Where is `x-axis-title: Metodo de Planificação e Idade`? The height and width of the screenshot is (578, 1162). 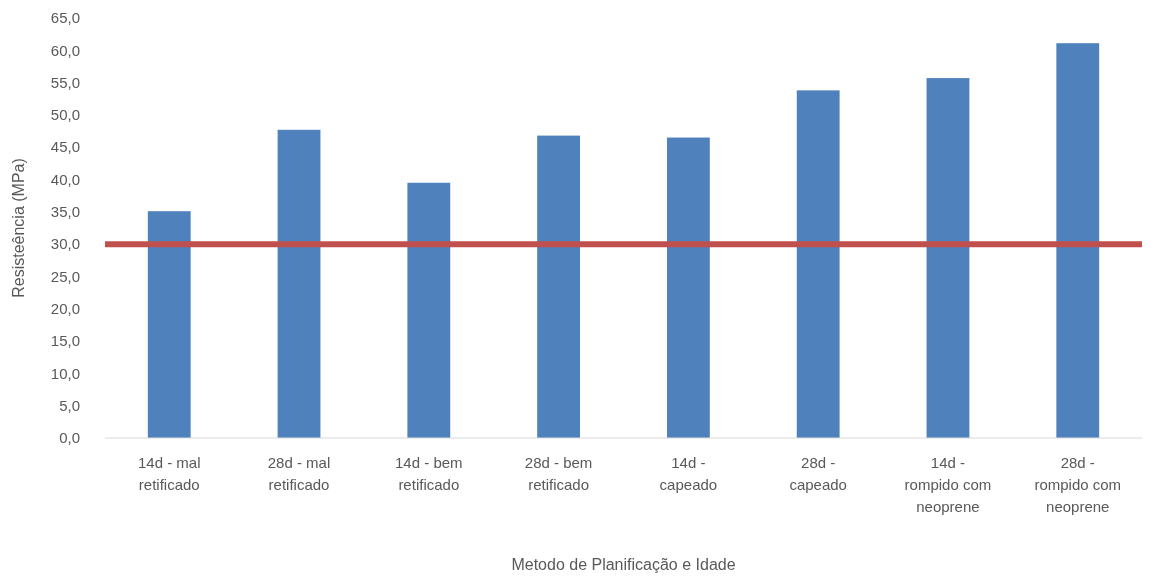
x-axis-title: Metodo de Planificação e Idade is located at coordinates (623, 564).